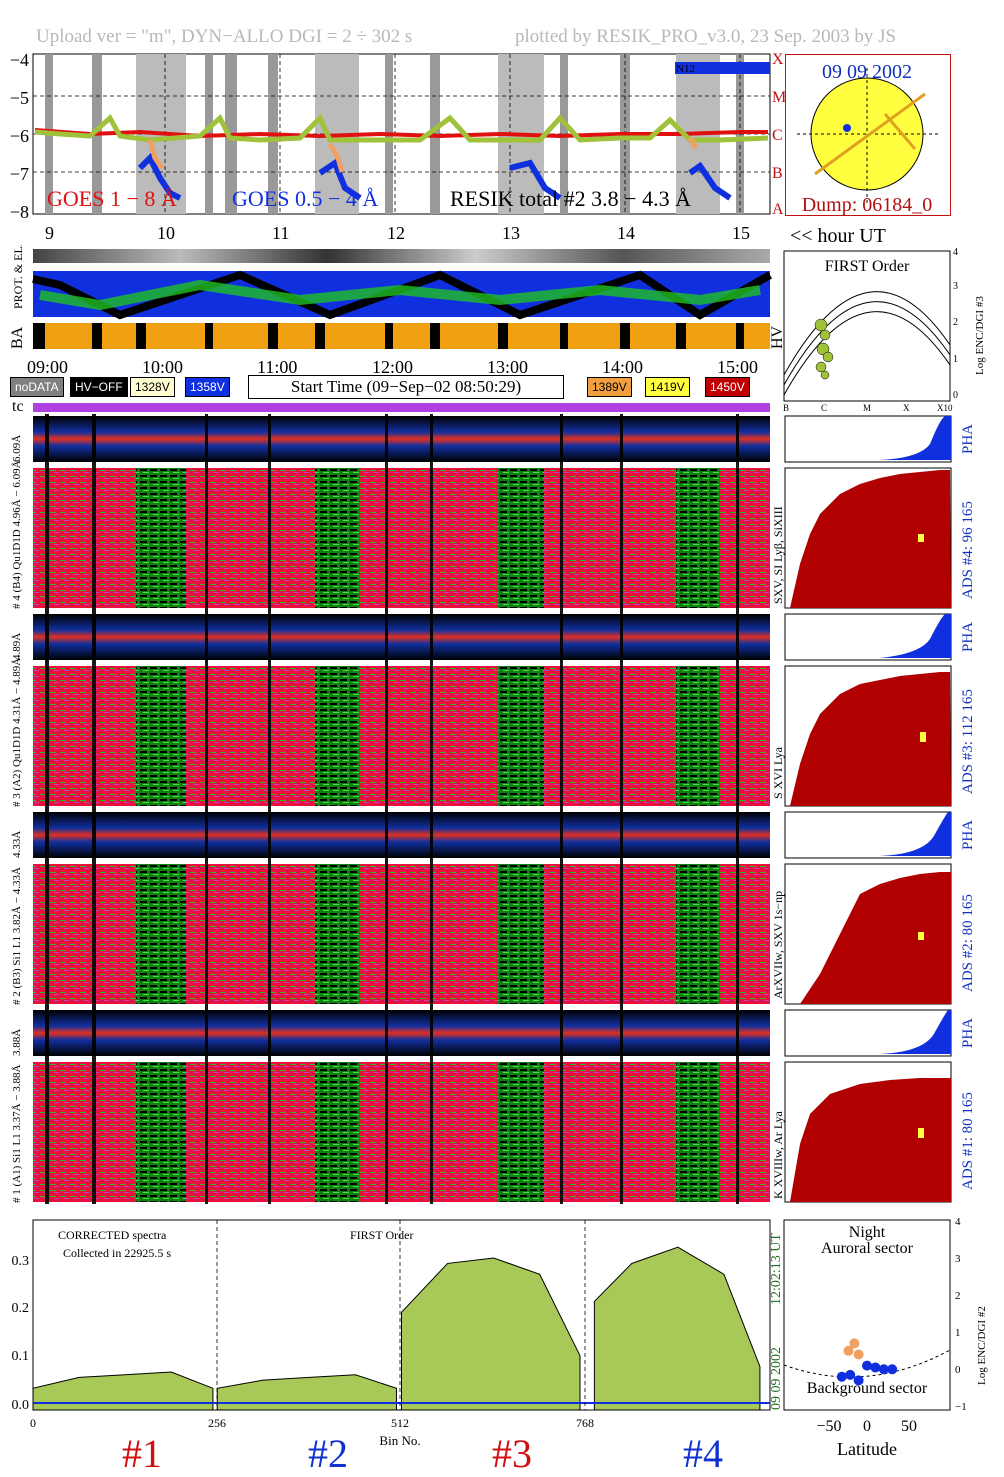 Image resolution: width=1004 pixels, height=1477 pixels. I want to click on fo-xtick: M, so click(867, 408).